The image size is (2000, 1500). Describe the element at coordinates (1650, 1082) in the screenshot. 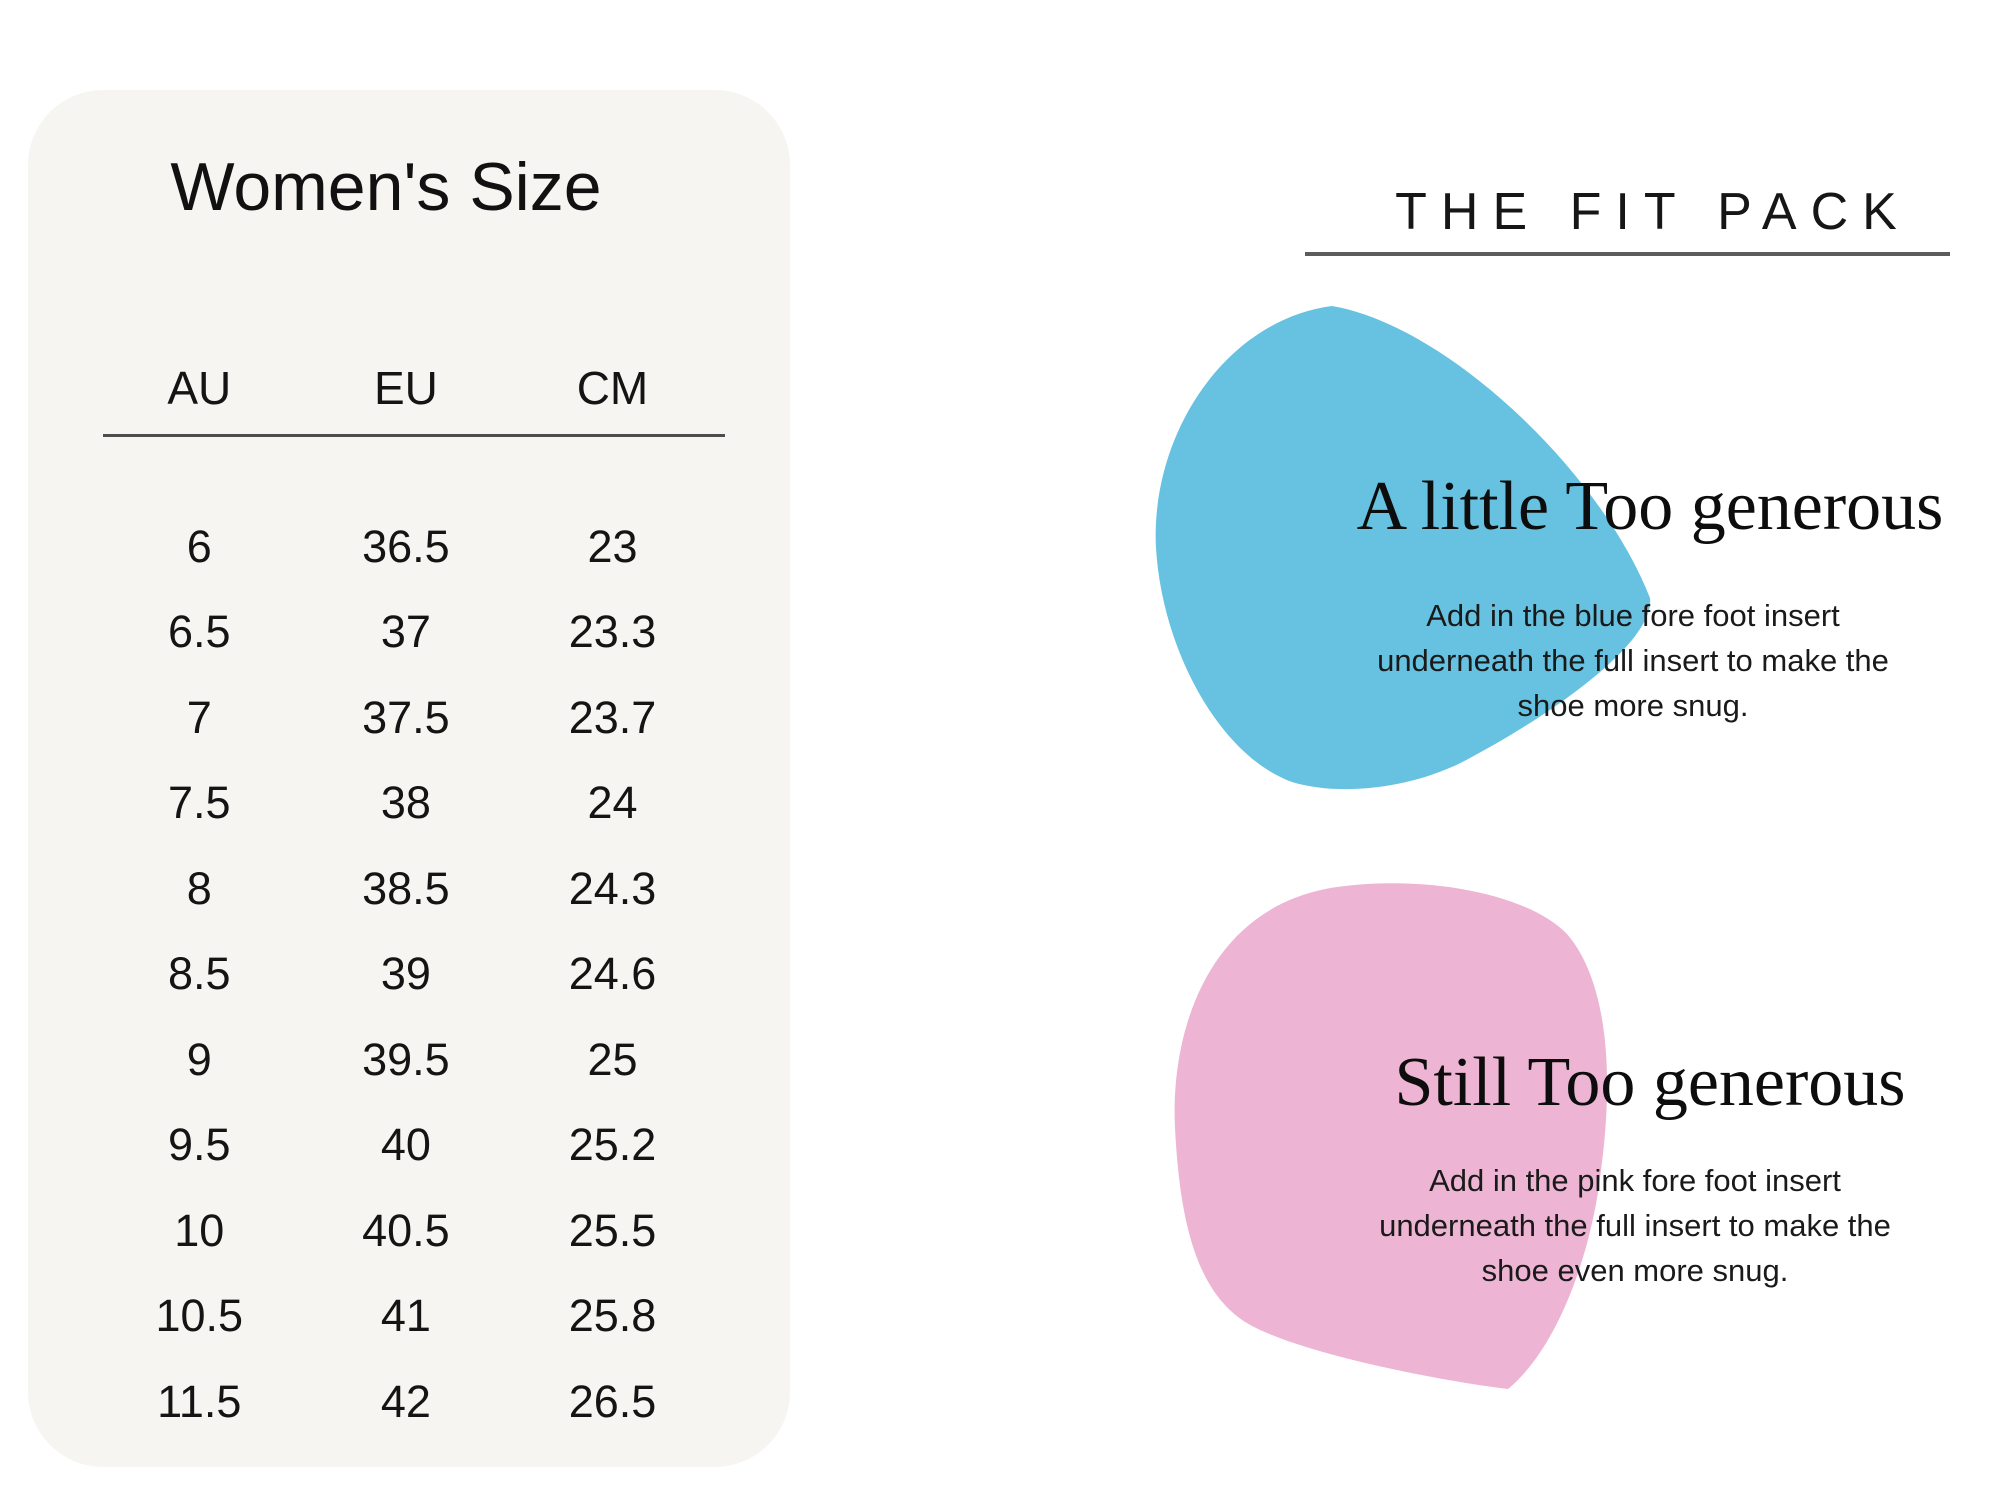

I see `section-heading-still-too-generous: Still Too generous` at that location.